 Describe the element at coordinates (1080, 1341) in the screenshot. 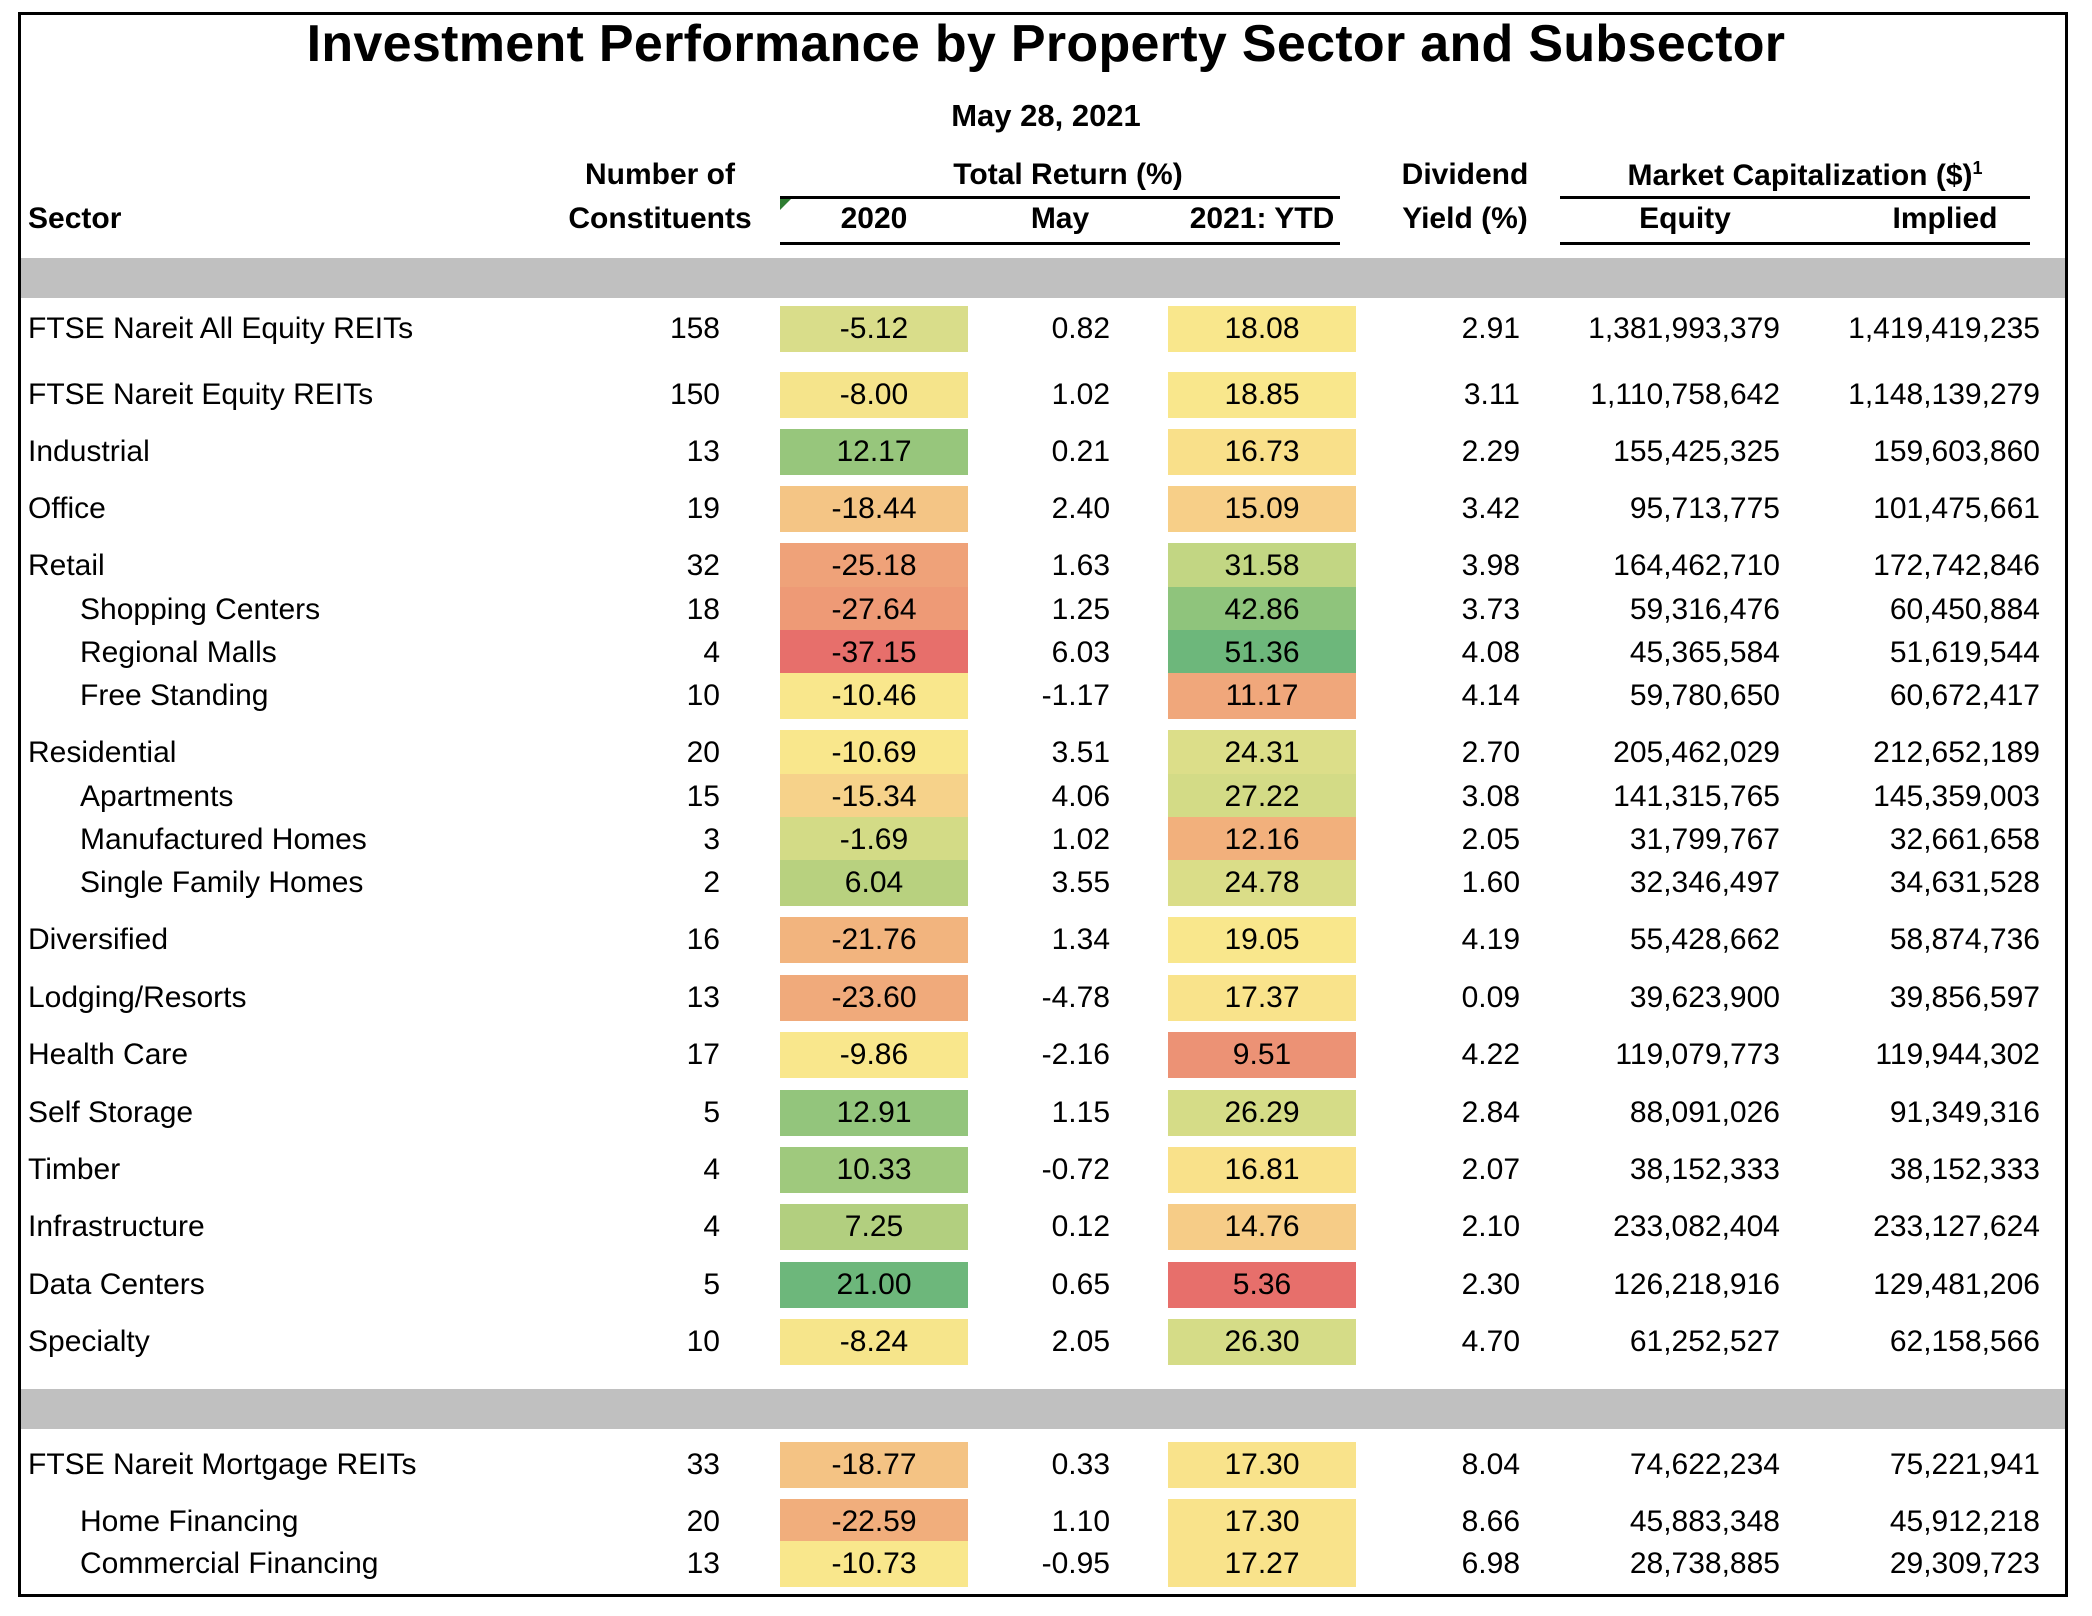

I see `return-may: 2.05` at that location.